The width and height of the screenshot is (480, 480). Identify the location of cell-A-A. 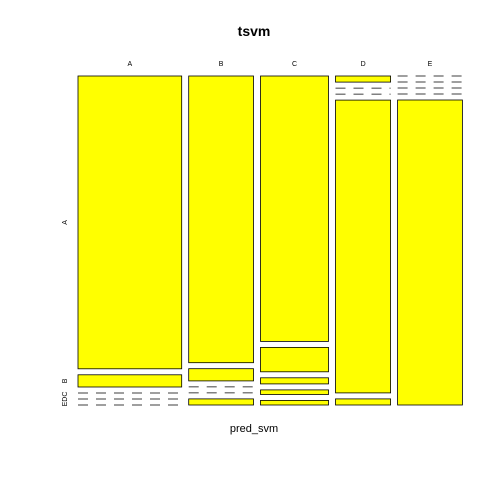
(130, 222).